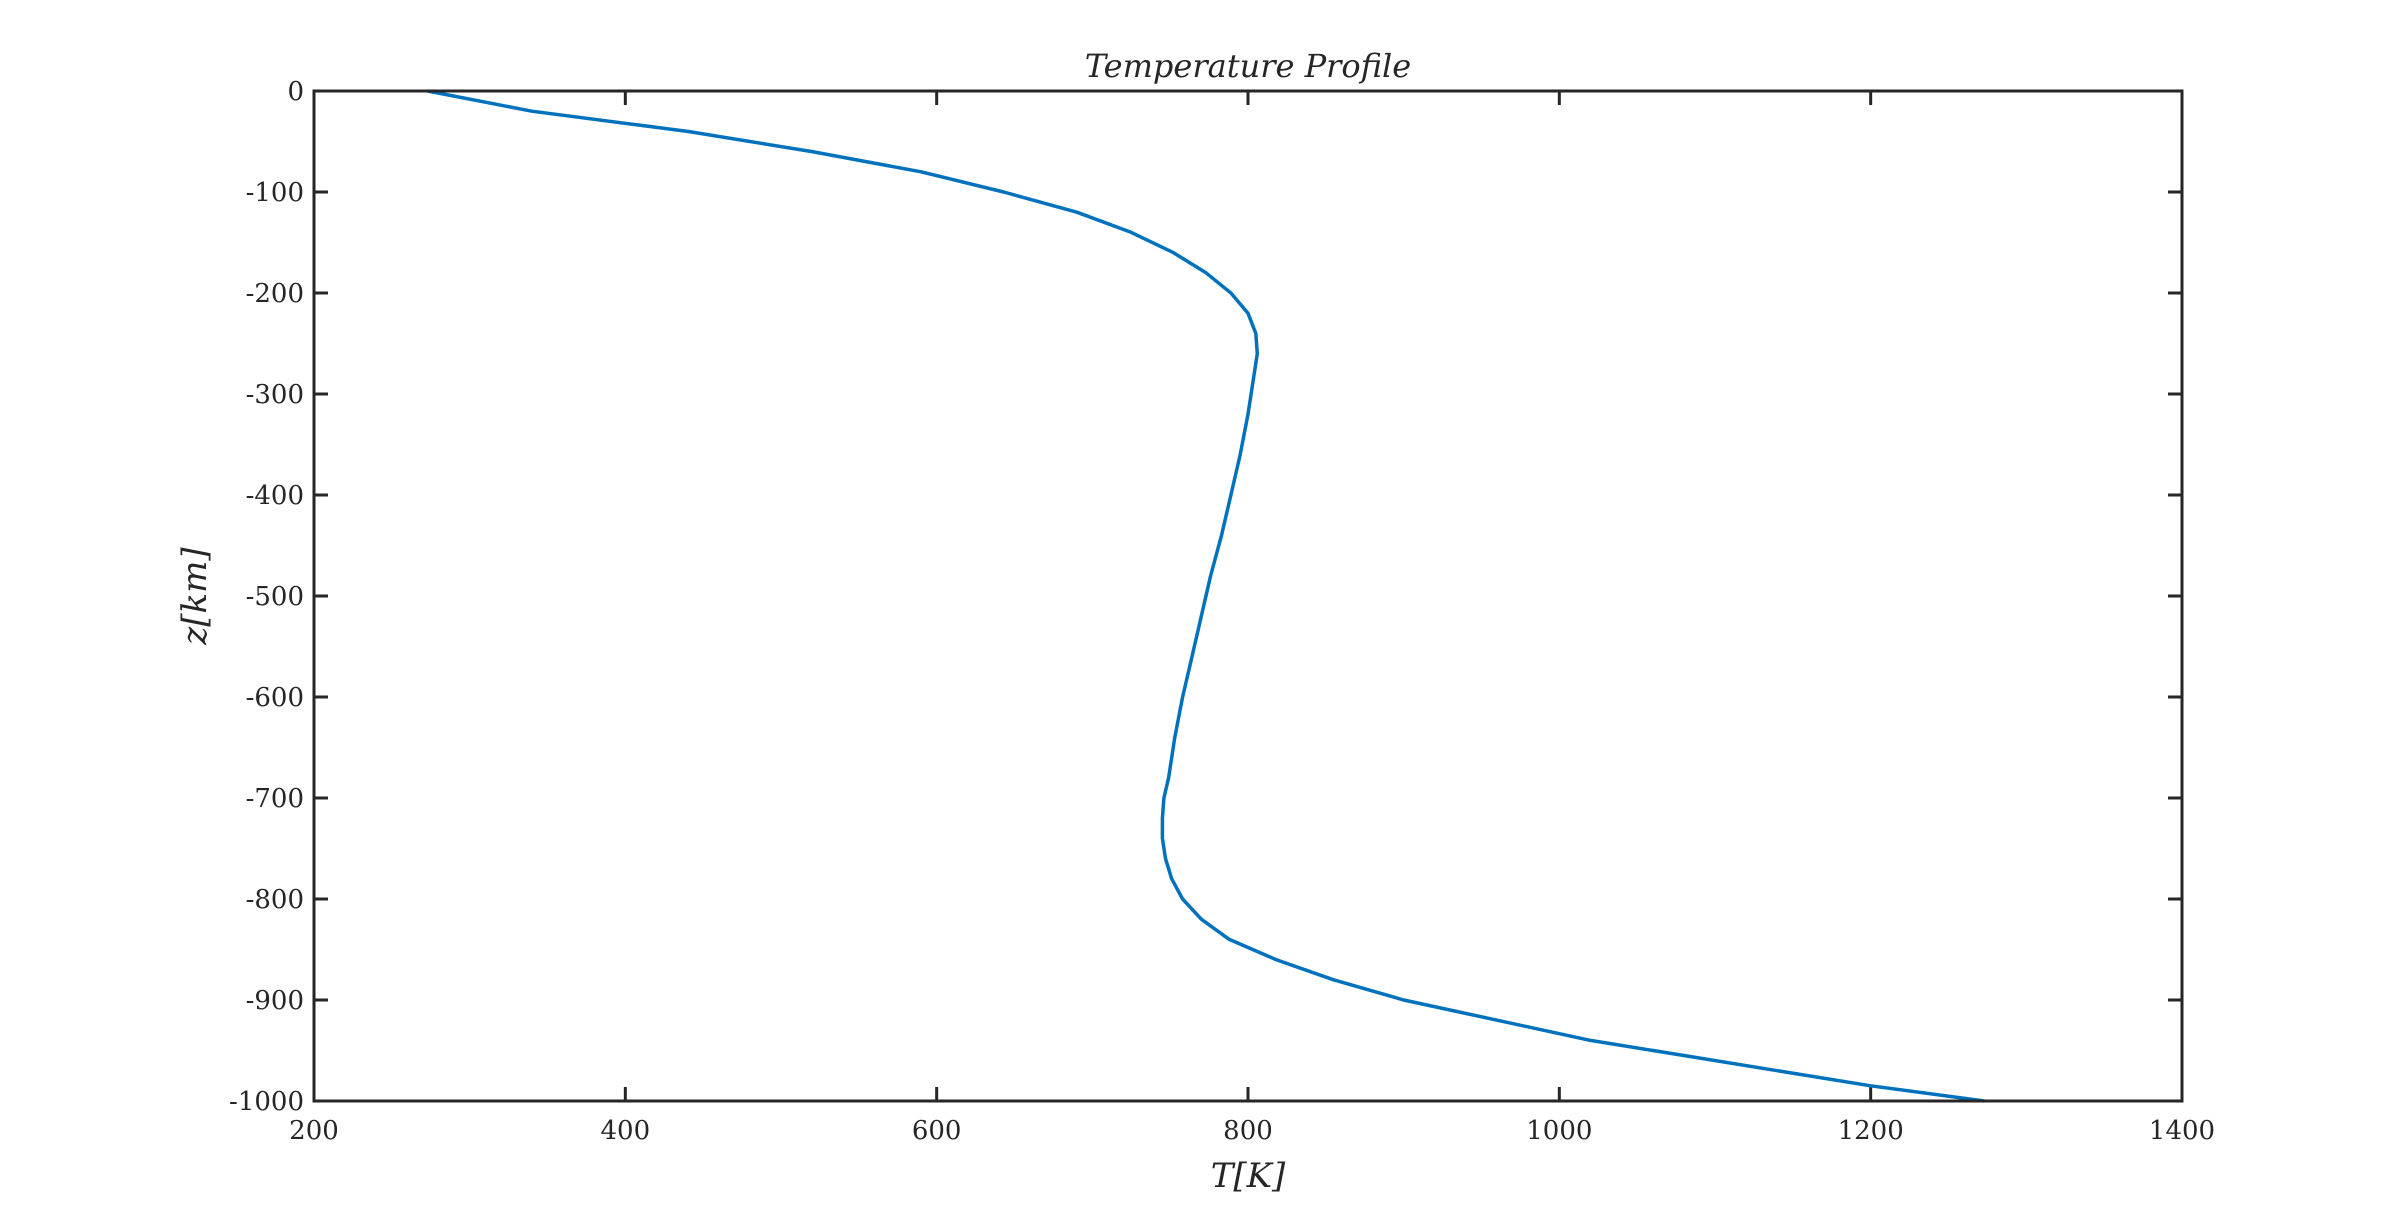  I want to click on y-tick-label: -900, so click(275, 1001).